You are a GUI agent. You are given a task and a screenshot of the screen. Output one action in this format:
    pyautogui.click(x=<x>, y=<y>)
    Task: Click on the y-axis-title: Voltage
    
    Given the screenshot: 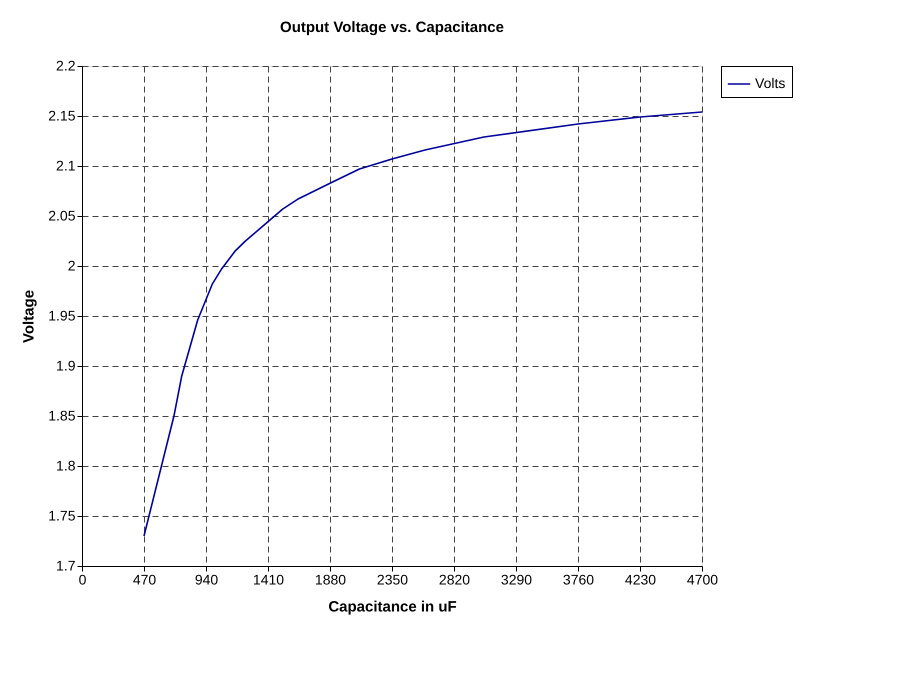 What is the action you would take?
    pyautogui.click(x=29, y=317)
    